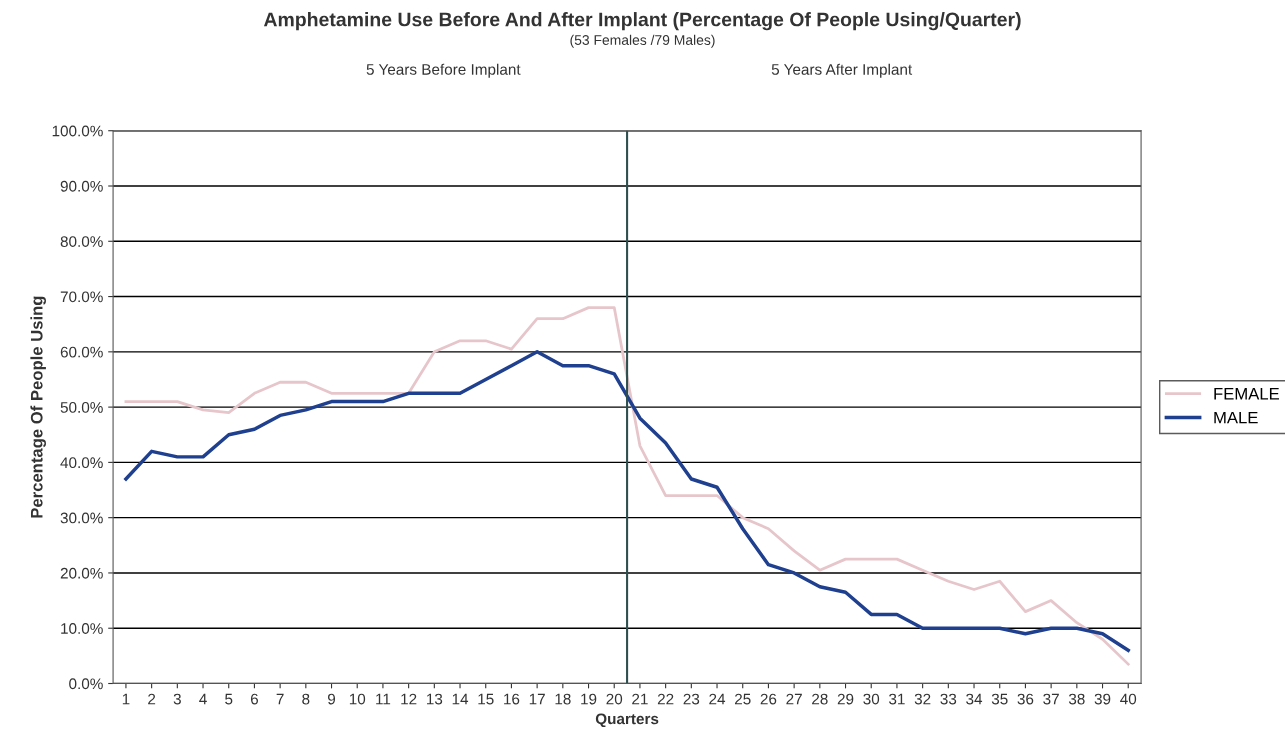 The image size is (1285, 747). Describe the element at coordinates (443, 70) in the screenshot. I see `text: 5 Years Before Implant` at that location.